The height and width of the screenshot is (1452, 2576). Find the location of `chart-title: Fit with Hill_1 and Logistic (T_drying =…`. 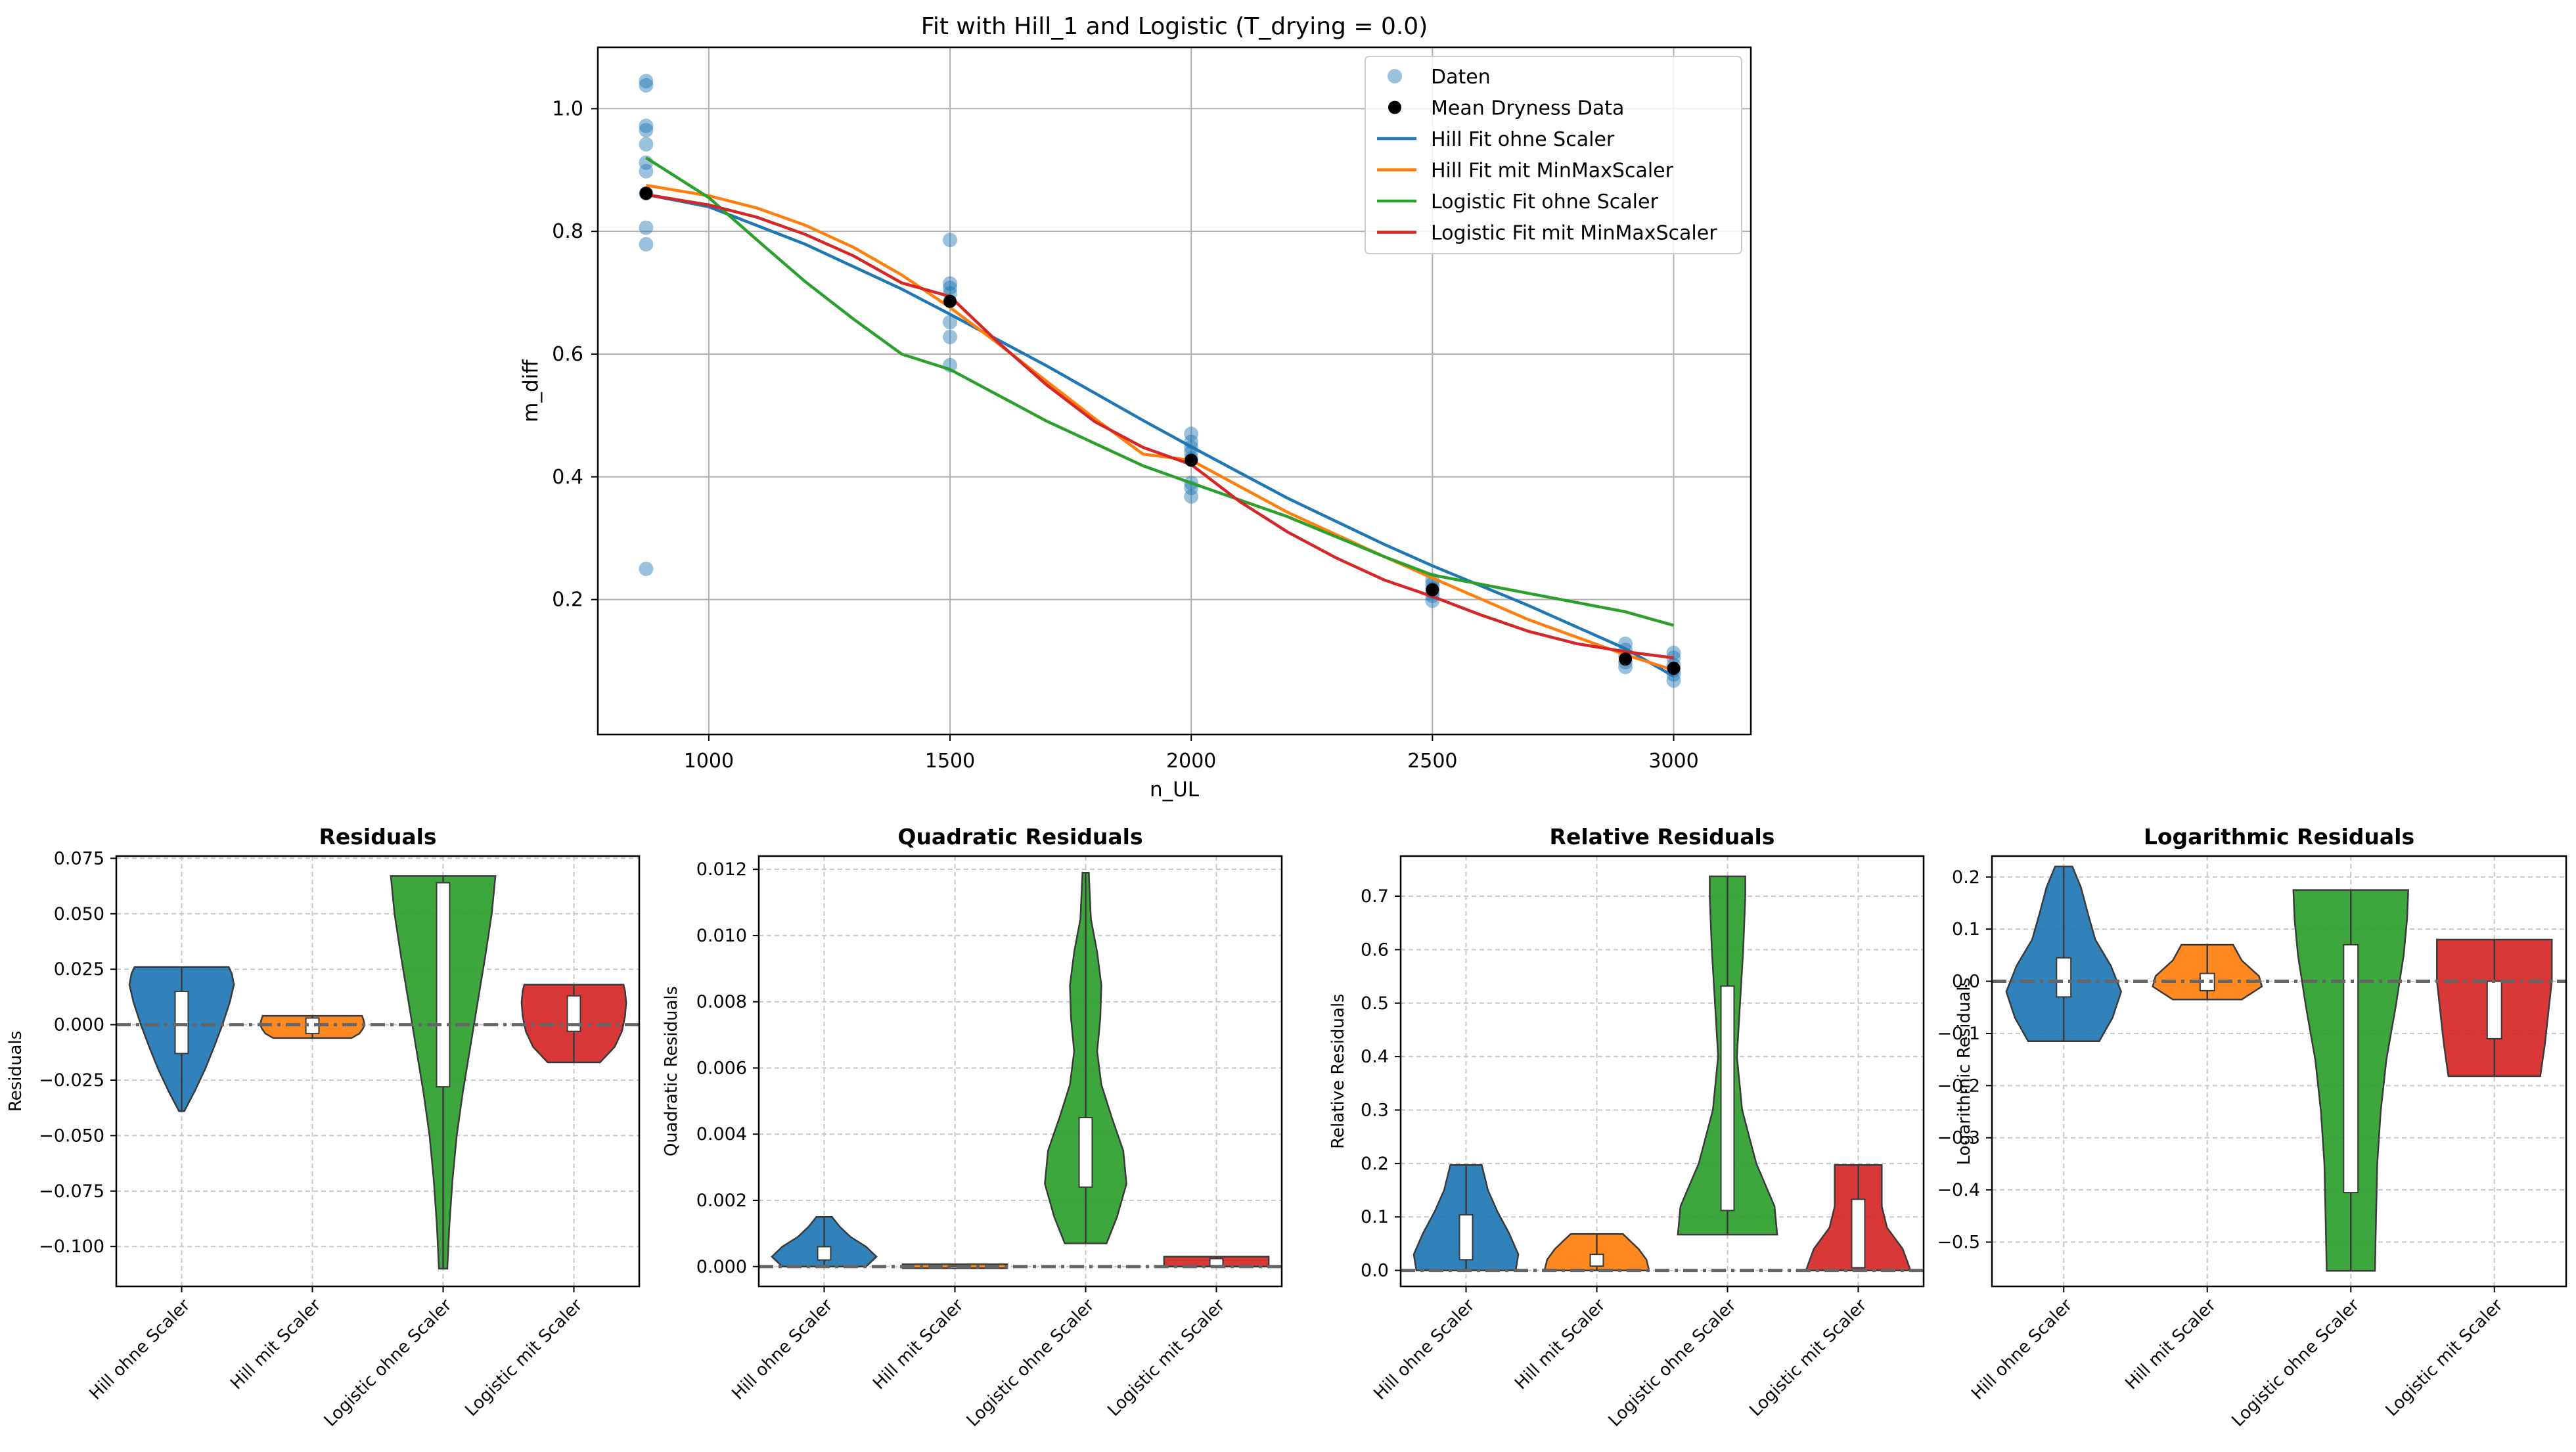

chart-title: Fit with Hill_1 and Logistic (T_drying =… is located at coordinates (1174, 26).